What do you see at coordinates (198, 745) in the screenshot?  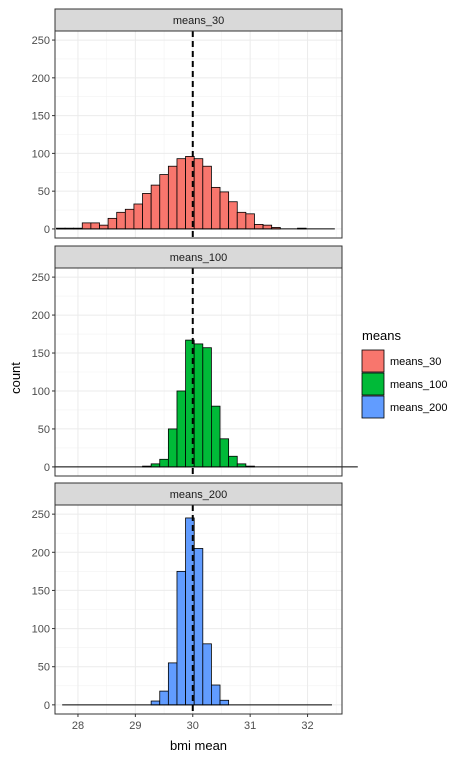 I see `x-axis-title: bmi mean` at bounding box center [198, 745].